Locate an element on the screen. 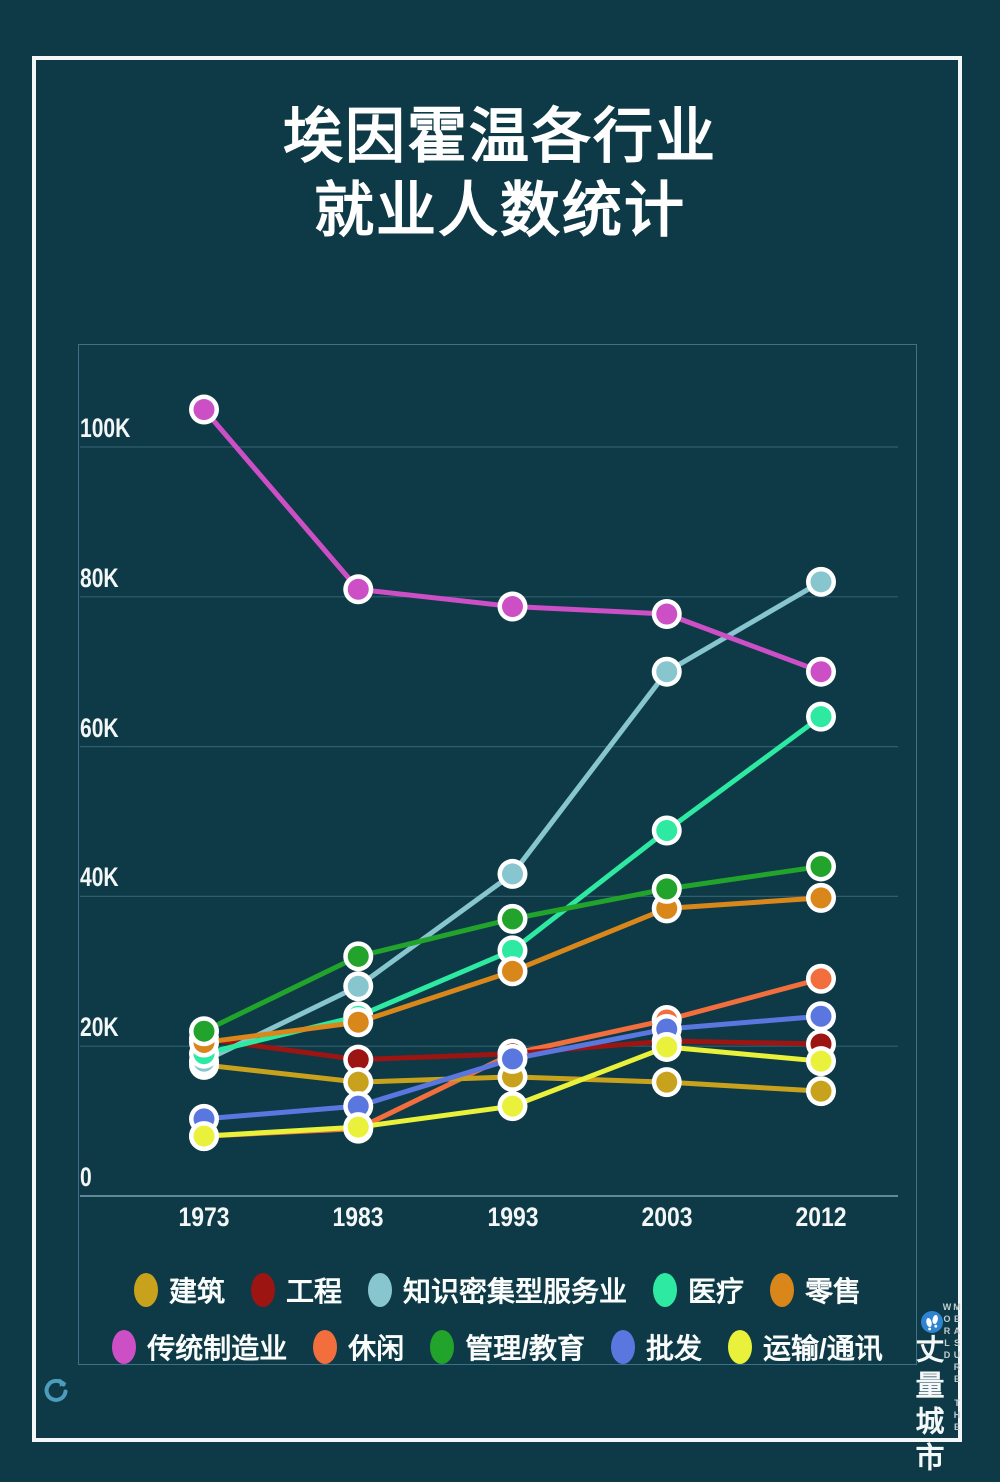 This screenshot has height=1482, width=1000. legend-dot-icon-批发 is located at coordinates (623, 1347).